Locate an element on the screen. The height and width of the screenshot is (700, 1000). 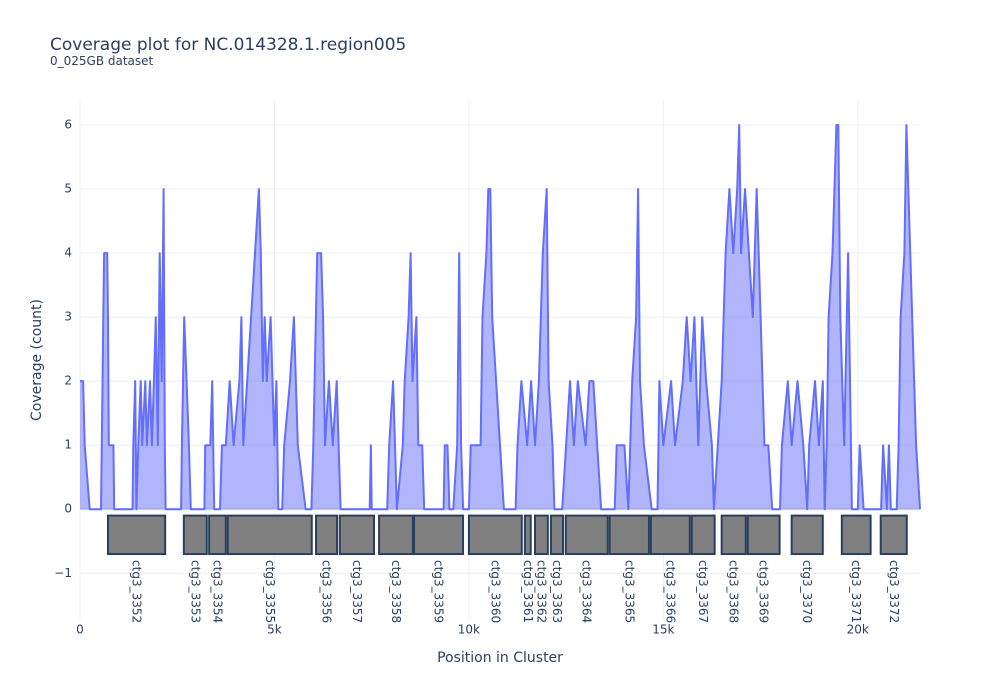
gene-label: ctg3_3363 is located at coordinates (557, 591).